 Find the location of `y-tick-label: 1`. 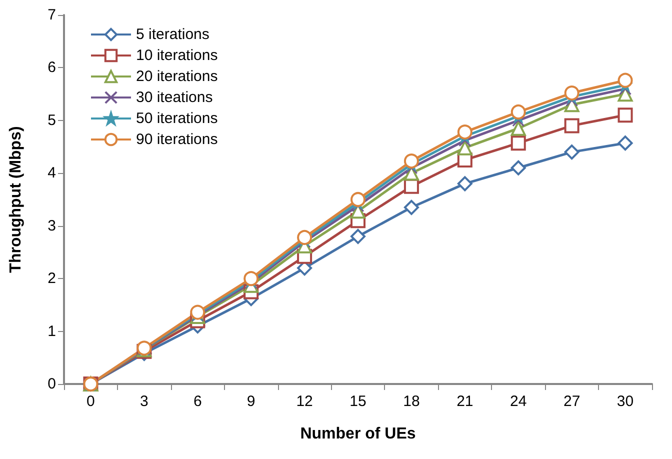

y-tick-label: 1 is located at coordinates (52, 331).